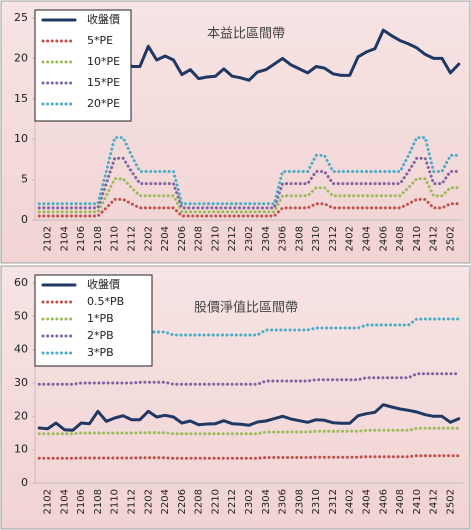 Image resolution: width=471 pixels, height=530 pixels. Describe the element at coordinates (100, 335) in the screenshot. I see `legend-label: 2*PB` at that location.